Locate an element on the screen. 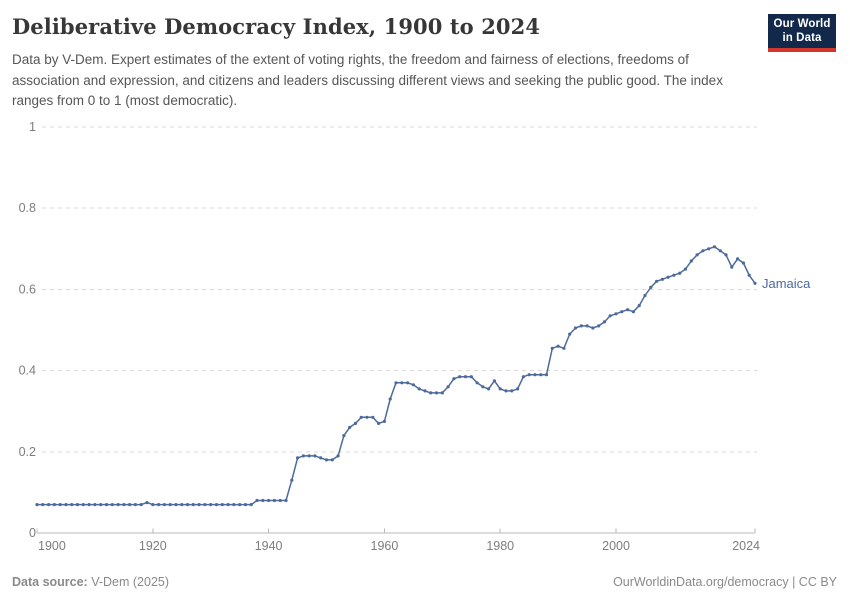 The width and height of the screenshot is (850, 600). footer-site-link: OurWorldinData.org/democracy is located at coordinates (701, 582).